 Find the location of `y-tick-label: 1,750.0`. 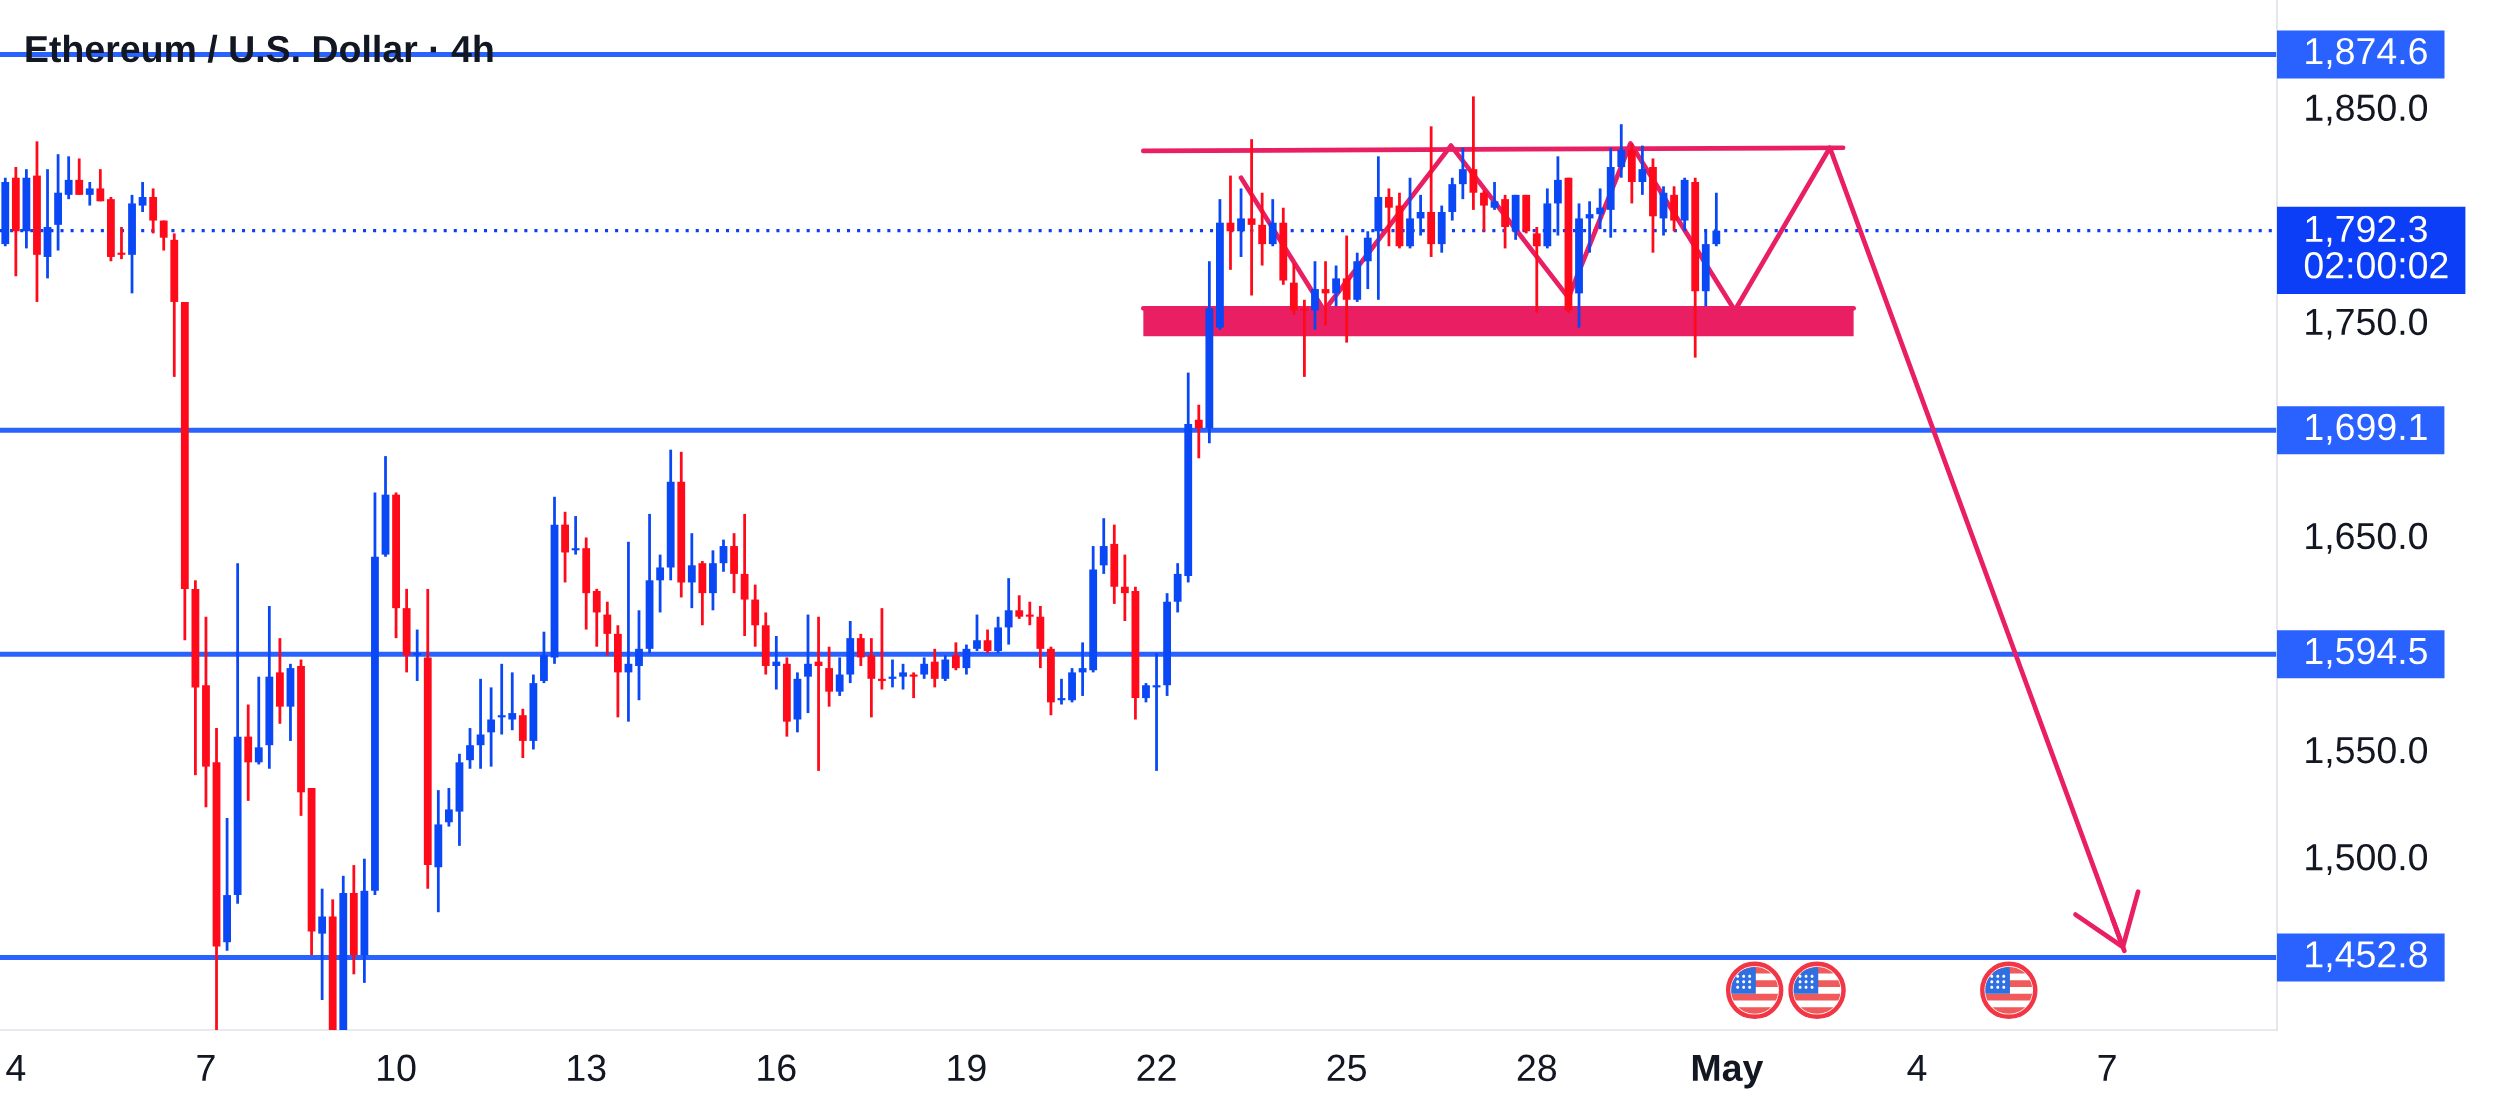

y-tick-label: 1,750.0 is located at coordinates (2367, 324).